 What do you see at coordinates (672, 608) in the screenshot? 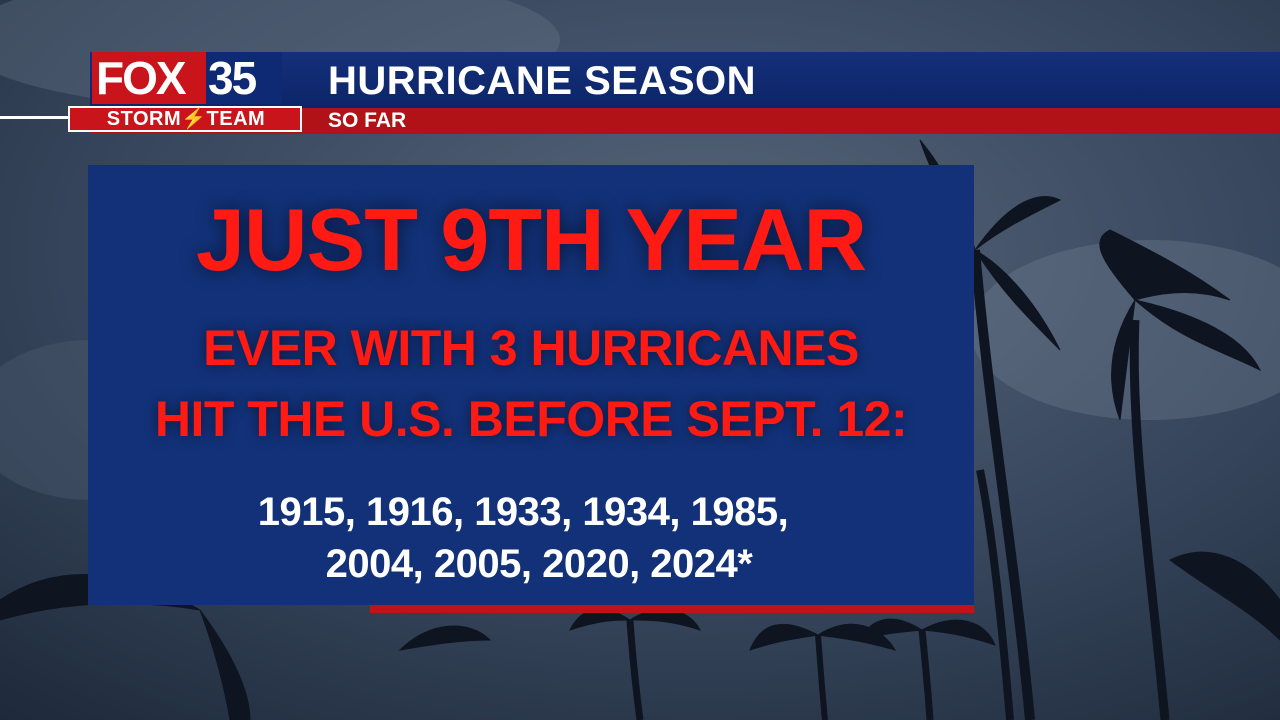
I see `panel-red-underline` at bounding box center [672, 608].